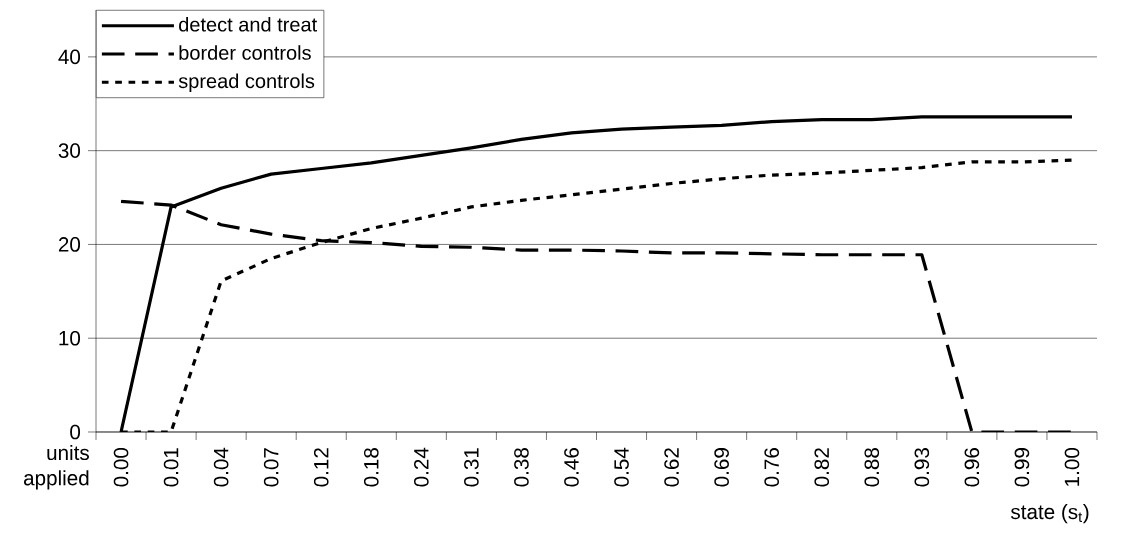 The height and width of the screenshot is (557, 1125). I want to click on x-tick-label: 0.04, so click(221, 467).